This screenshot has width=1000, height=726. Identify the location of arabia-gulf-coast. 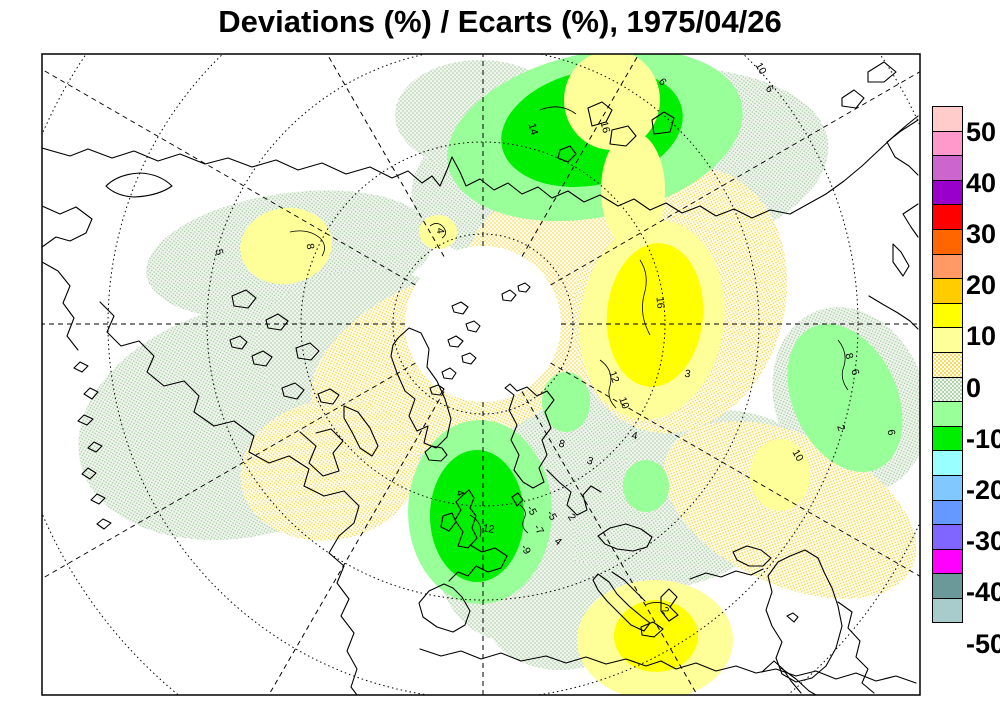
(856, 647).